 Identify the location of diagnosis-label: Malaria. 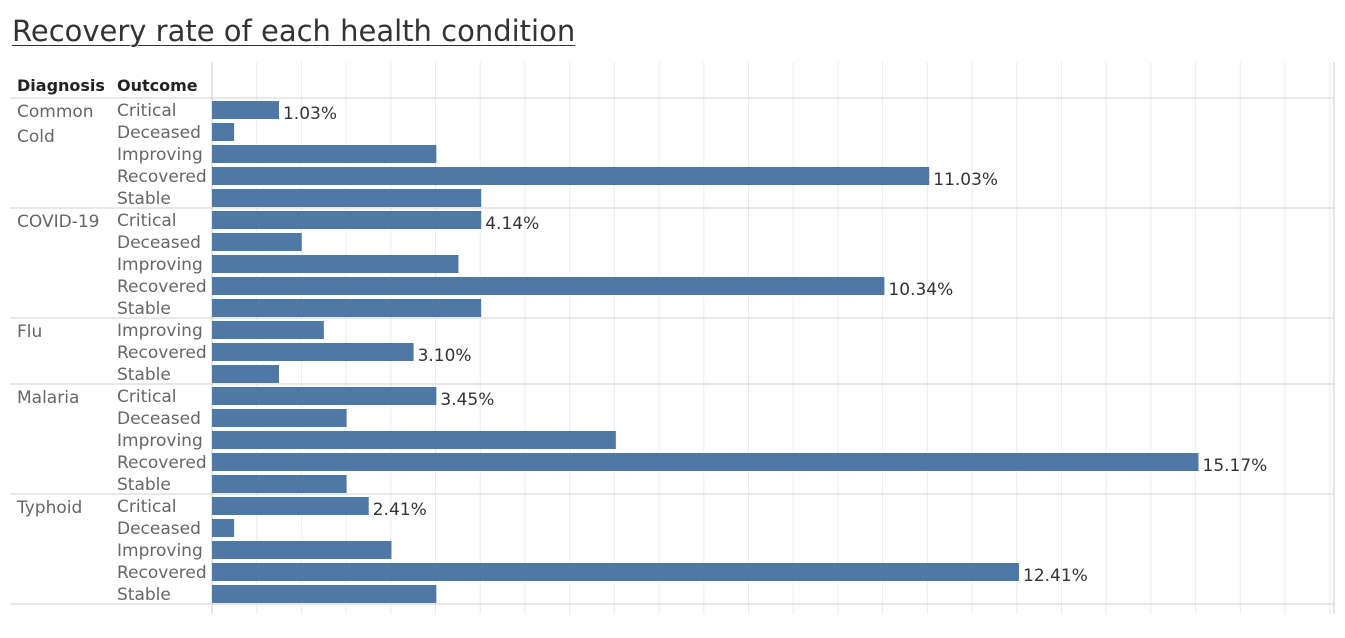
(48, 398).